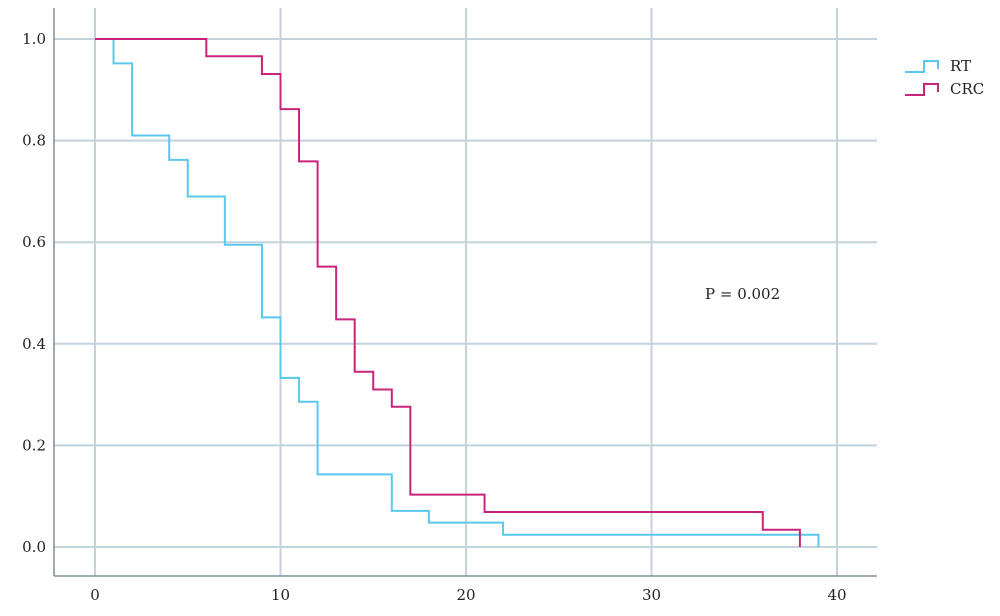 Image resolution: width=1000 pixels, height=616 pixels. Describe the element at coordinates (34, 445) in the screenshot. I see `y-tick-label: 0.2` at that location.